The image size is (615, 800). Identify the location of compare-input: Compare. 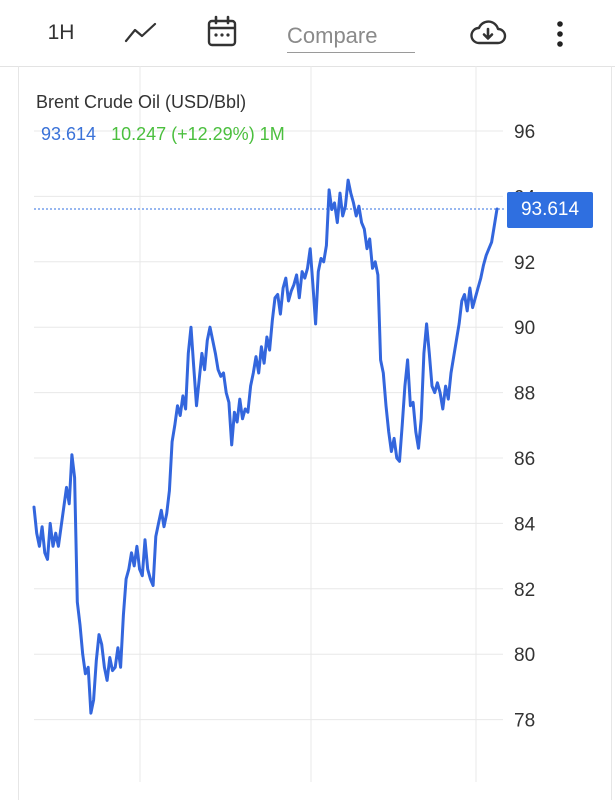
(351, 36).